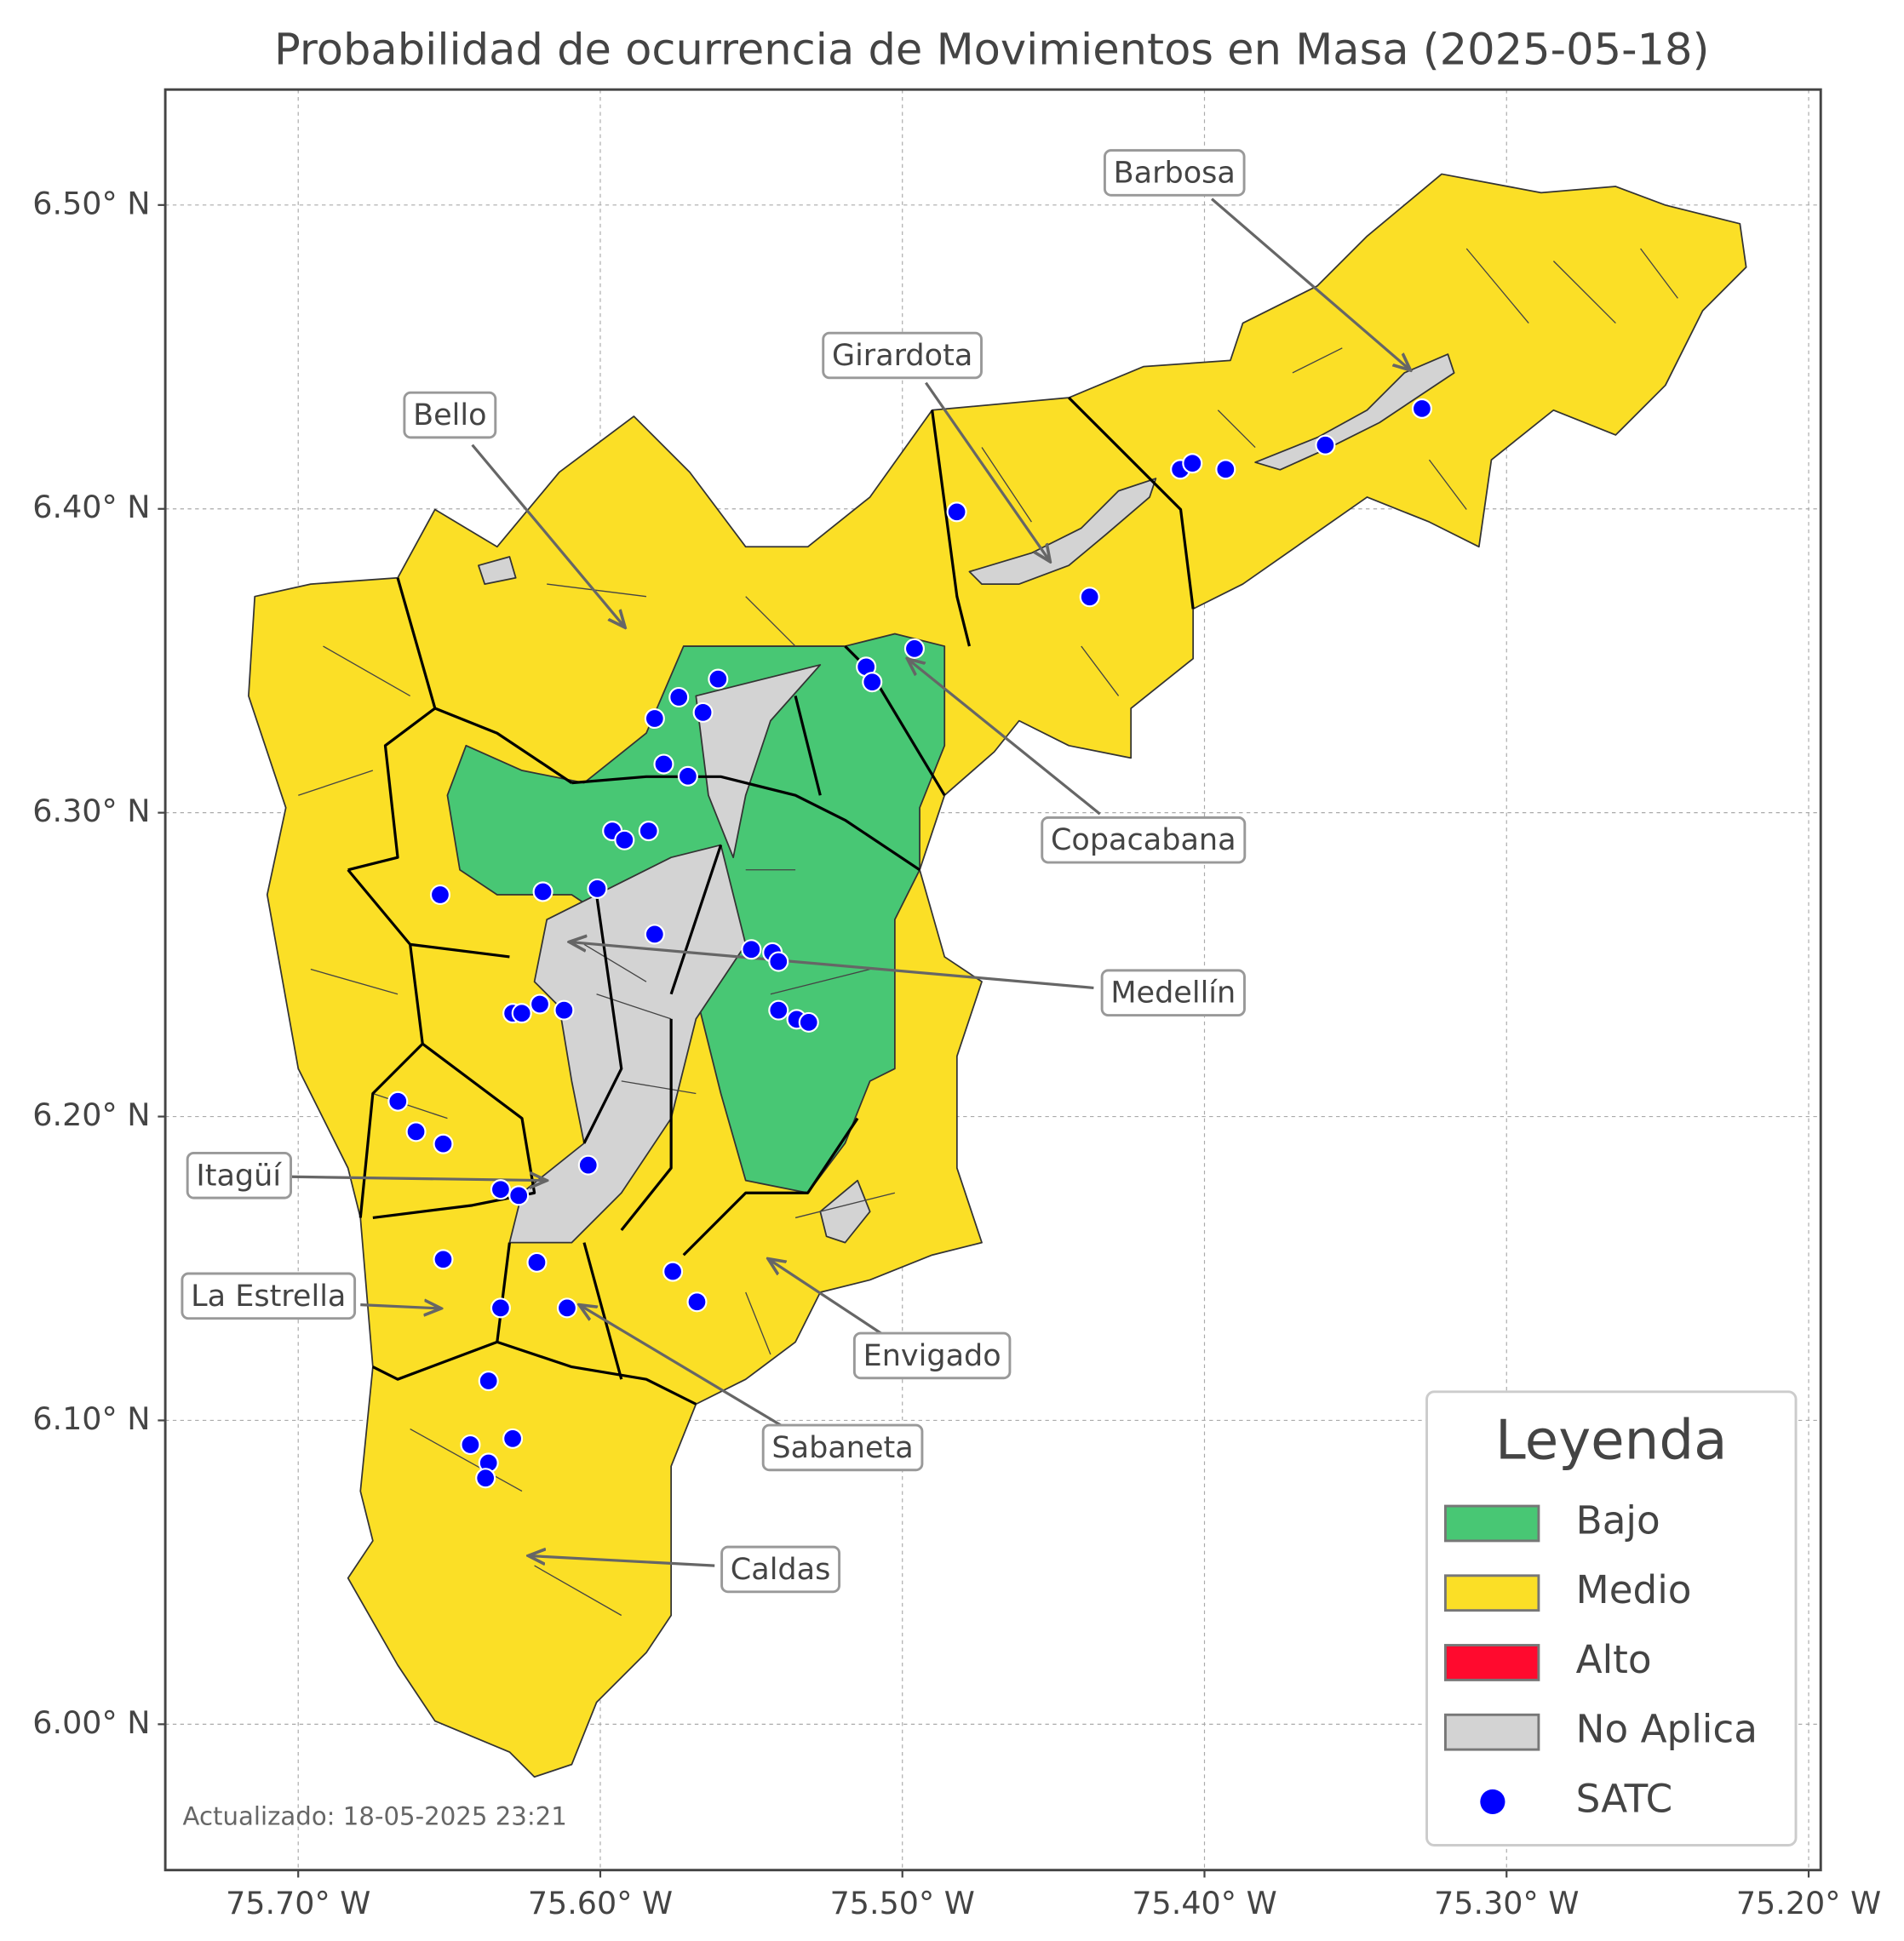 The height and width of the screenshot is (1941, 1904). I want to click on legend: Leyenda Bajo Medio Alto No Aplica SATC, so click(1611, 1618).